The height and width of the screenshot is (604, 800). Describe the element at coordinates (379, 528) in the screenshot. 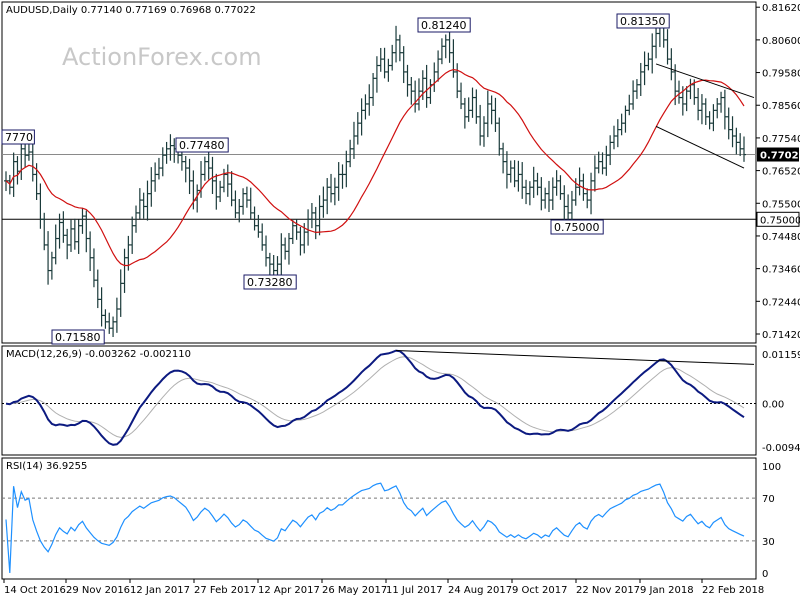

I see `rsi-layer` at that location.